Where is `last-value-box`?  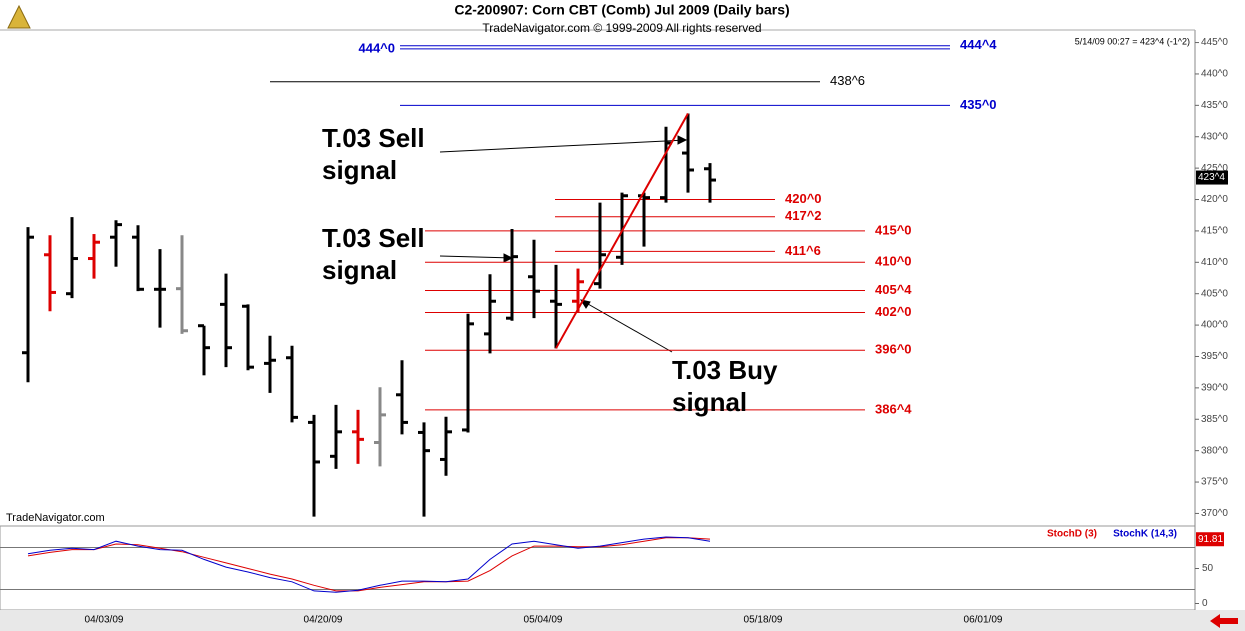
last-value-box is located at coordinates (1210, 539).